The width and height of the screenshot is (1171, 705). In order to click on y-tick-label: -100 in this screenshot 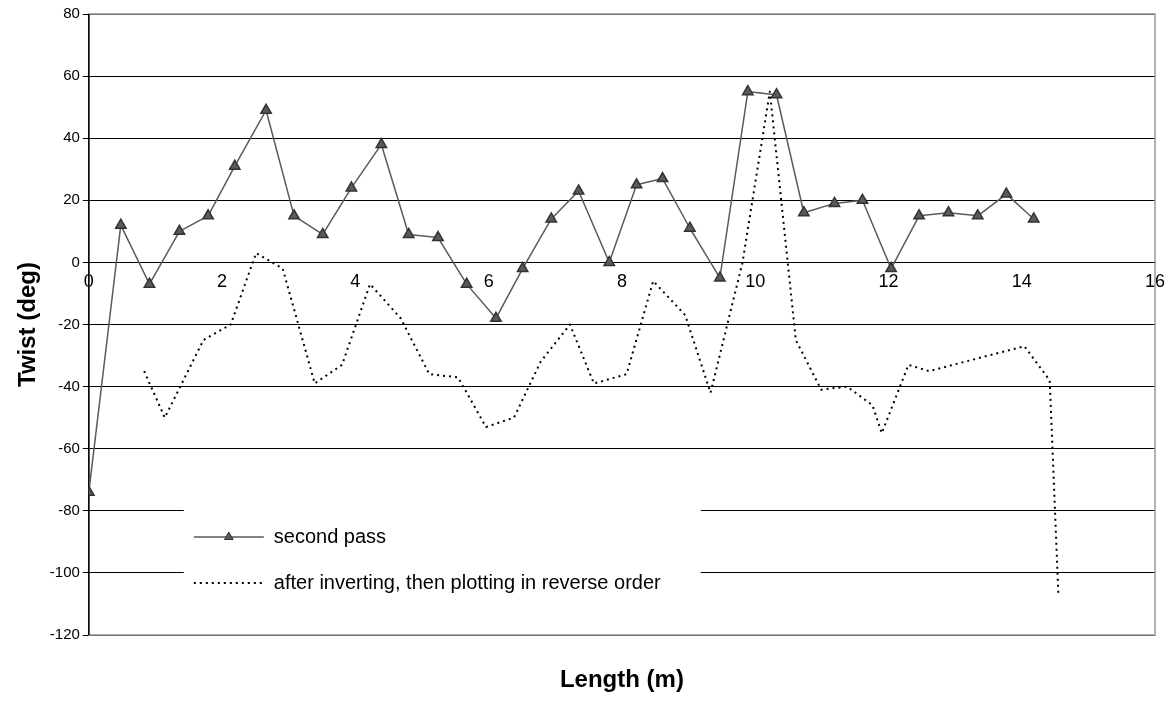, I will do `click(64, 572)`.